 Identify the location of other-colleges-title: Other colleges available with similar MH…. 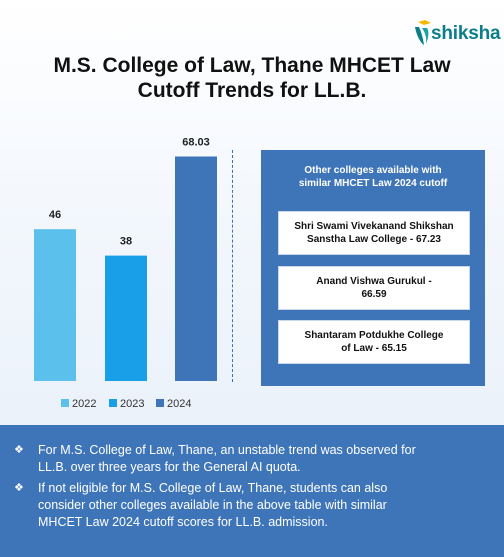
(373, 177).